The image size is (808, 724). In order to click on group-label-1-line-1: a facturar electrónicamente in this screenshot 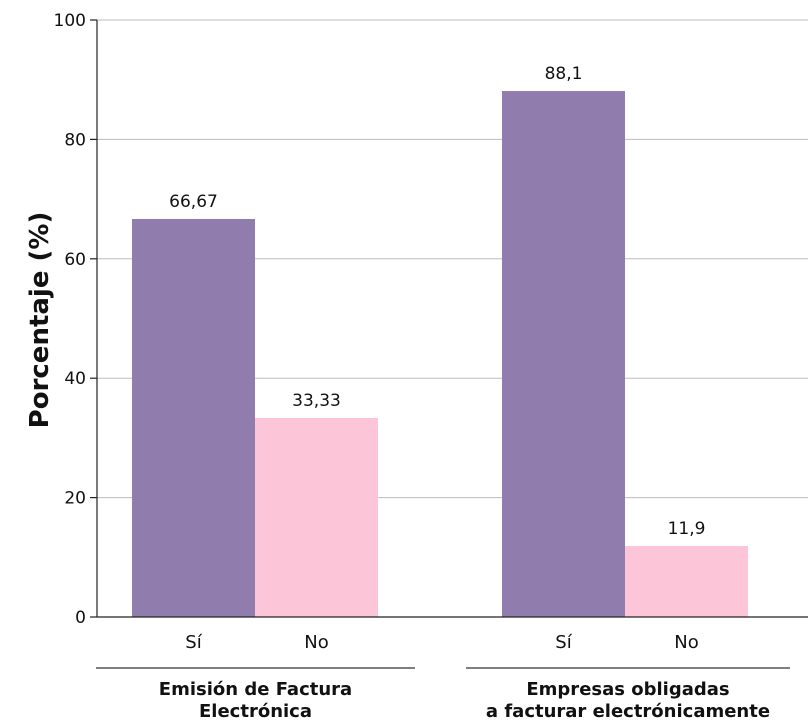, I will do `click(628, 711)`.